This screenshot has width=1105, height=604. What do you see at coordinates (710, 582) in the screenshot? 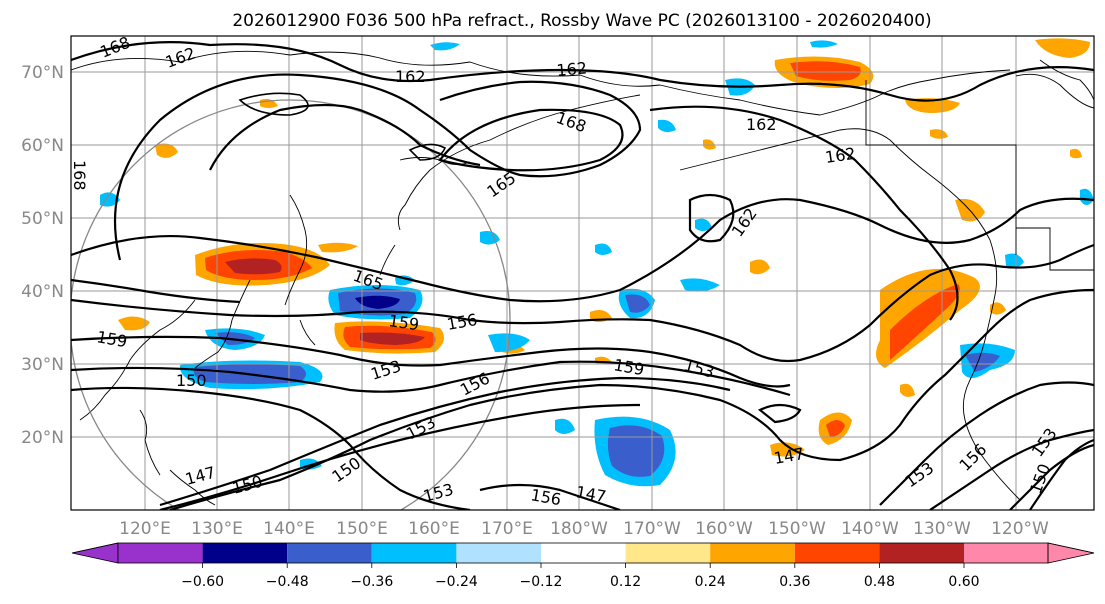
I see `colorbar-tick: 0.24` at bounding box center [710, 582].